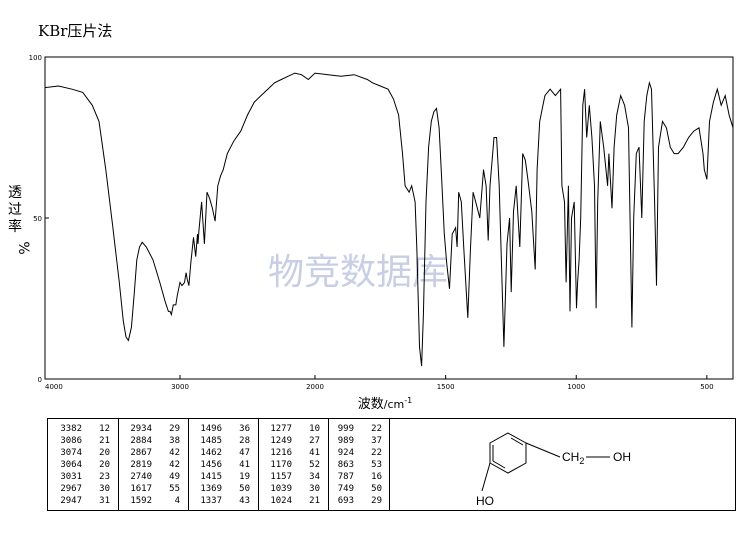 This screenshot has height=539, width=743. Describe the element at coordinates (293, 489) in the screenshot. I see `peak-table-row: 1039 30` at that location.